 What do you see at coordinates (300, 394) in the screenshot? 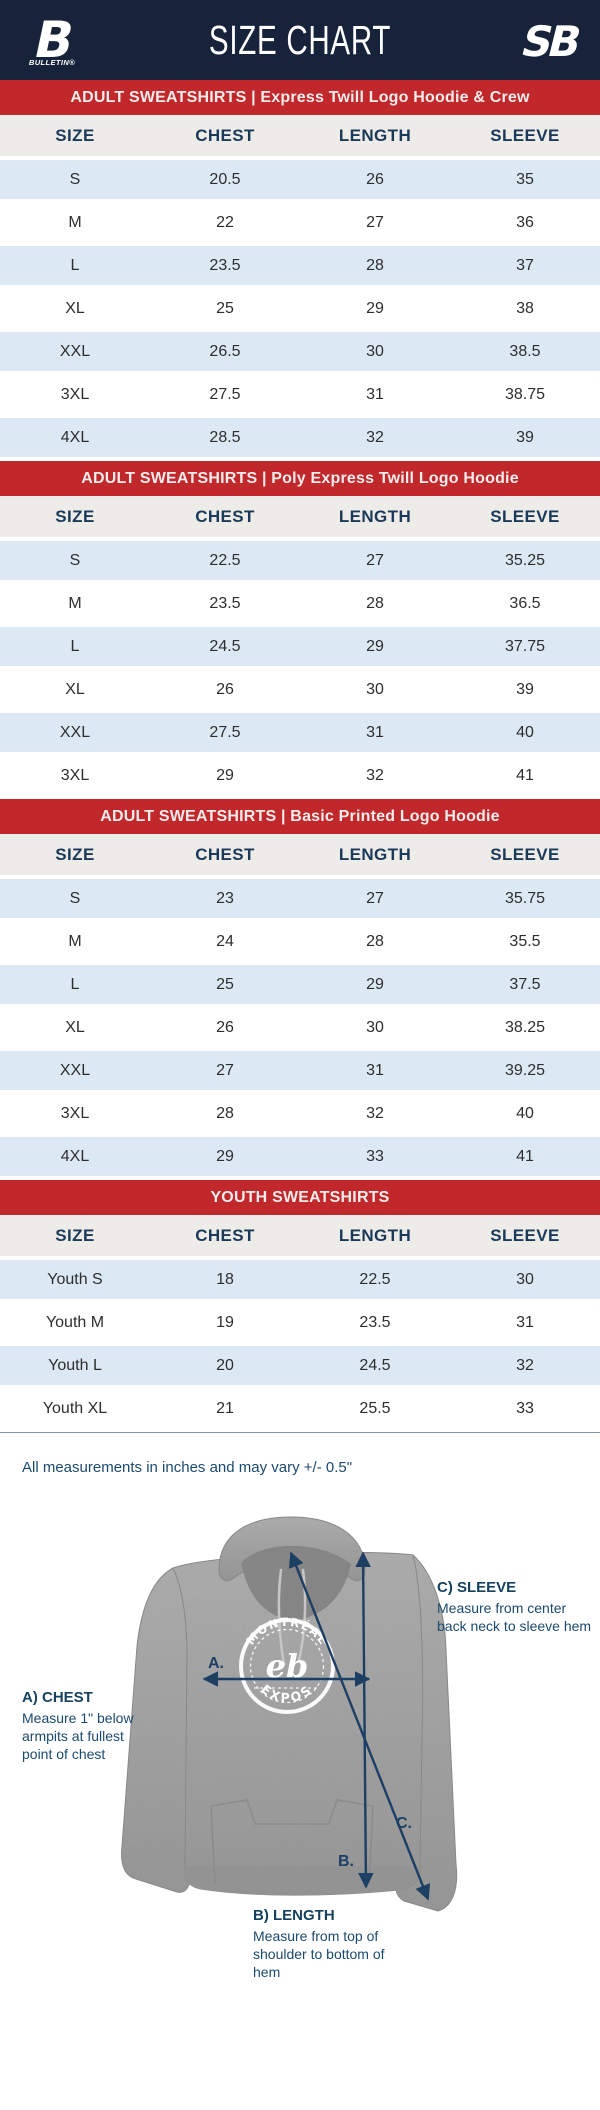
I see `table-row: 3XL 27.5 31 38.75` at bounding box center [300, 394].